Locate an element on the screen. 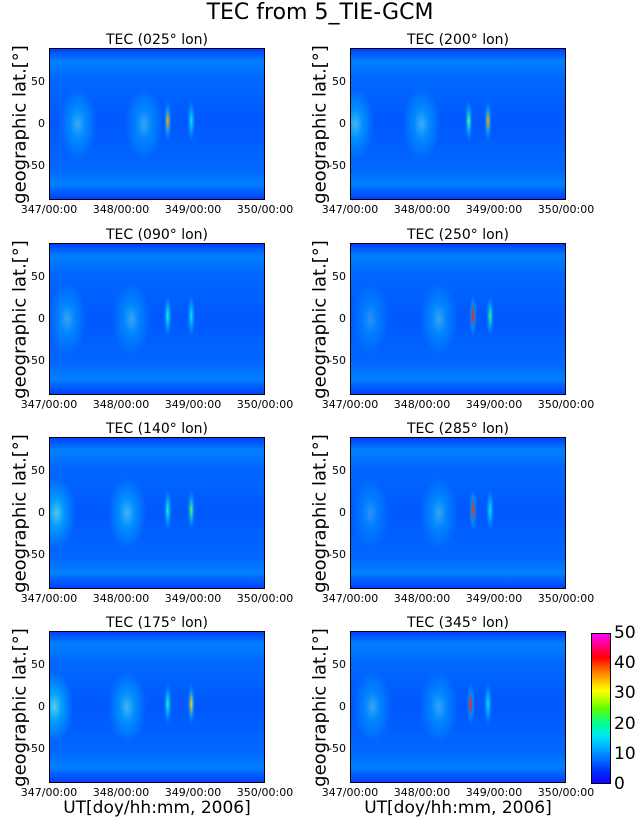 The image size is (640, 822). panel-345-xlabel: UT[doy/hh:mm, 2006] is located at coordinates (458, 808).